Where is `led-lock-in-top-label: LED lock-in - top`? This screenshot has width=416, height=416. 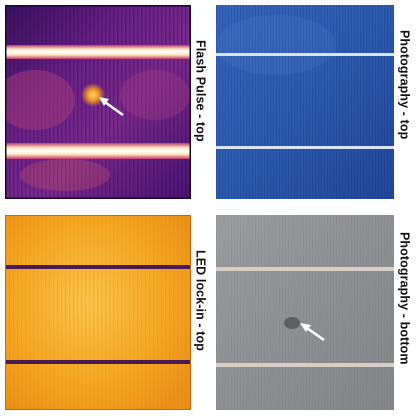
led-lock-in-top-label: LED lock-in - top is located at coordinates (200, 300).